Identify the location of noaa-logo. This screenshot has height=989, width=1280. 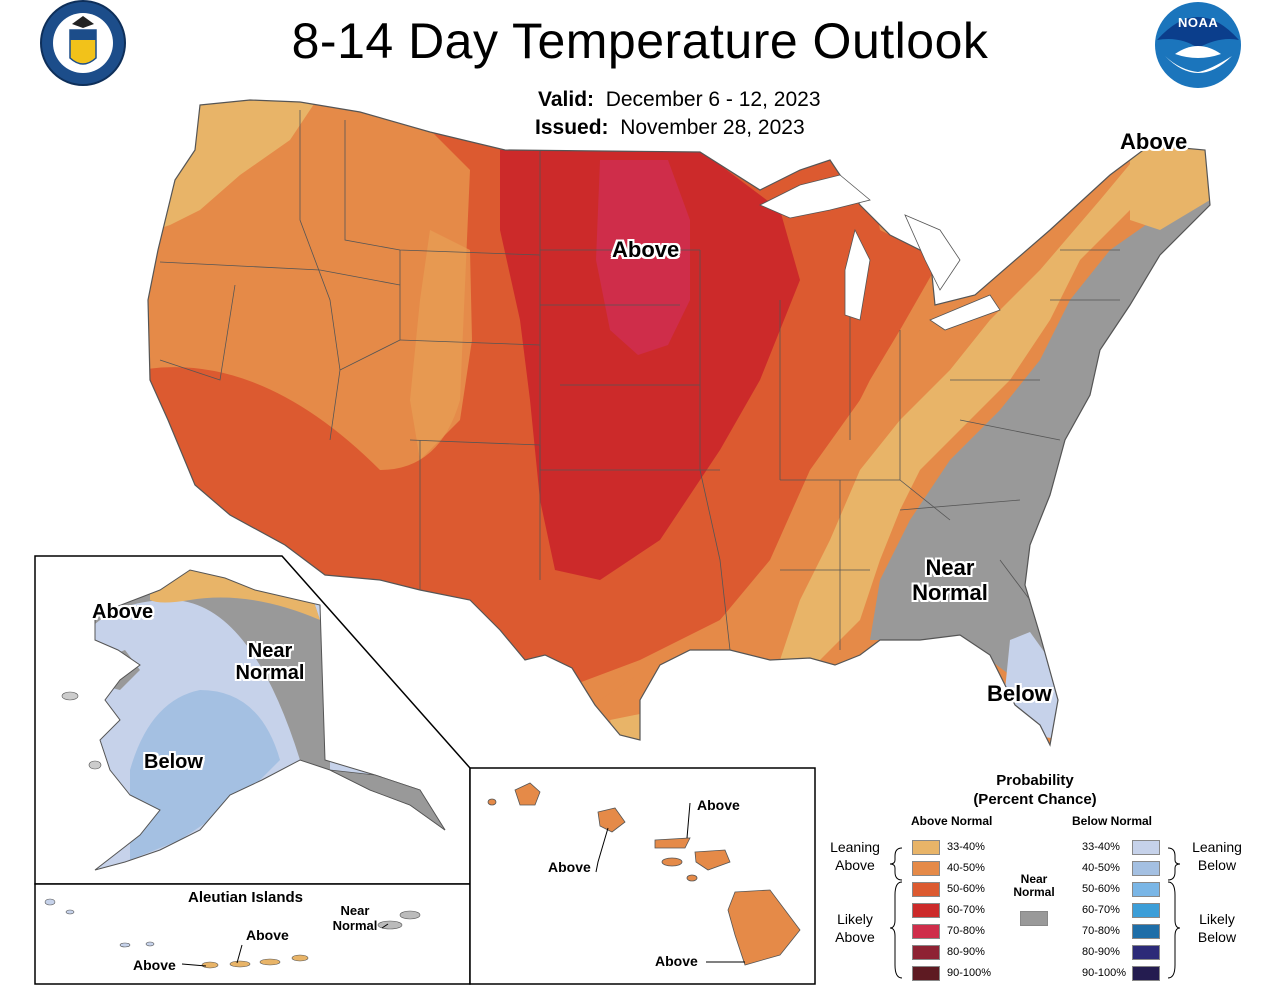
(1198, 45).